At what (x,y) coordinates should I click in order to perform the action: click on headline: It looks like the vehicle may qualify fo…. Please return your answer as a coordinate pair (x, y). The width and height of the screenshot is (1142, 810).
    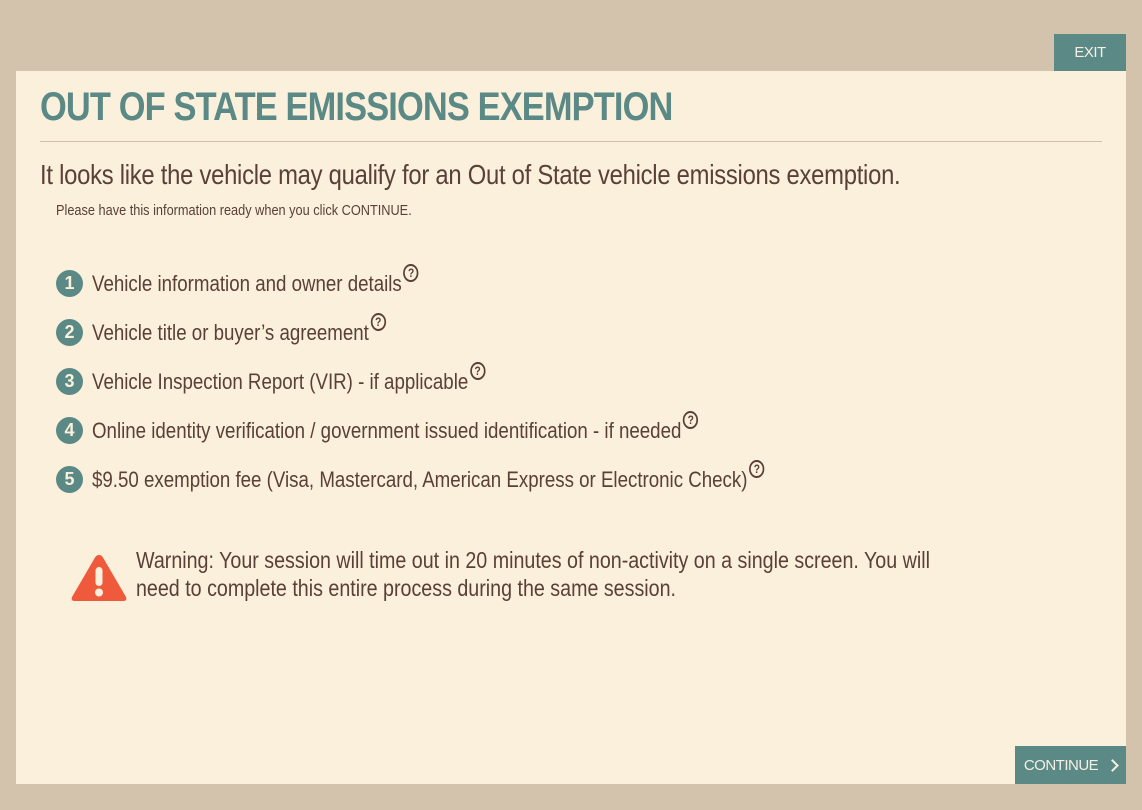
    Looking at the image, I should click on (470, 174).